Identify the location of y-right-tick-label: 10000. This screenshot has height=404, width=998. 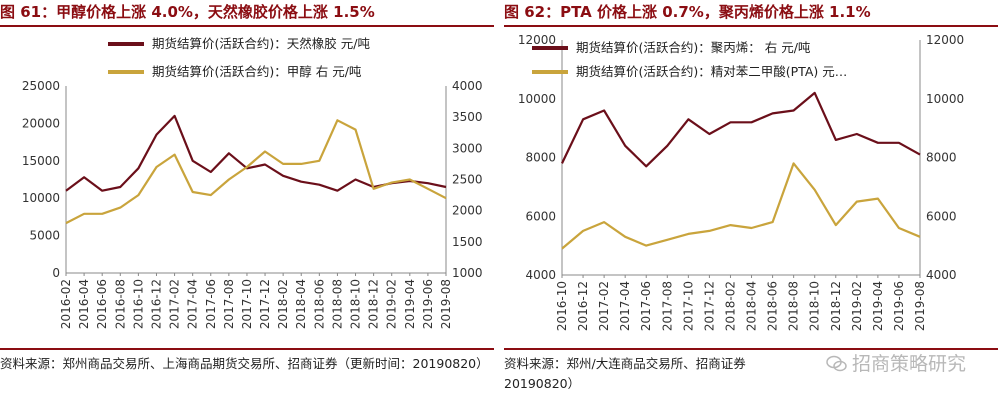
(945, 99).